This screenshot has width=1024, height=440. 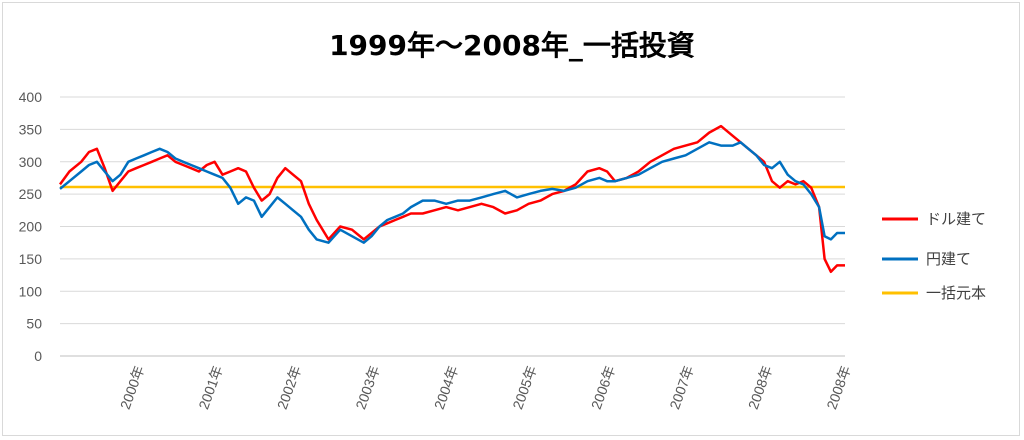 I want to click on x-tick-label: 2004年, so click(x=446, y=388).